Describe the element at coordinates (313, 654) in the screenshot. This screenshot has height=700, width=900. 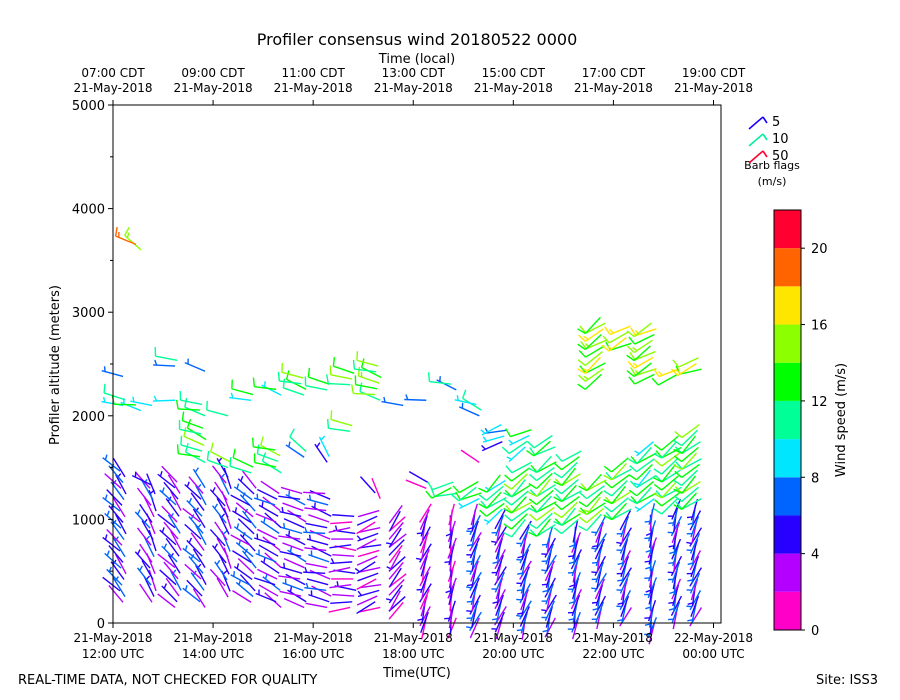
I see `x-tick-time: 16:00 UTC` at that location.